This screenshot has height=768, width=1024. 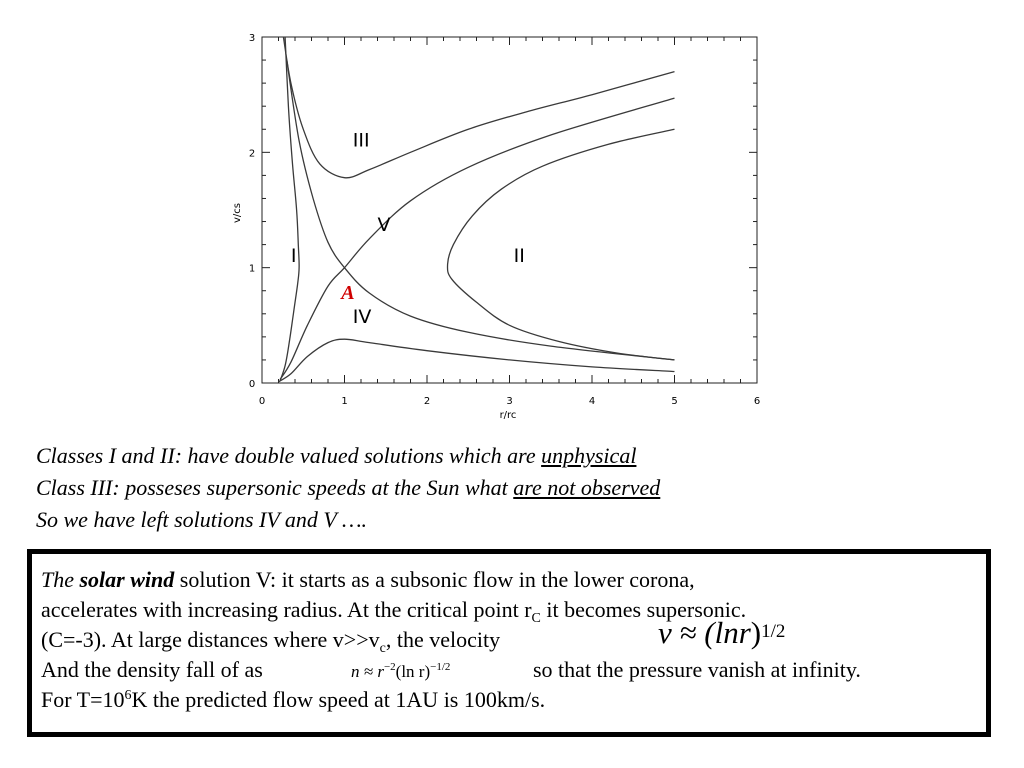 What do you see at coordinates (592, 401) in the screenshot?
I see `x-tick-label: 4` at bounding box center [592, 401].